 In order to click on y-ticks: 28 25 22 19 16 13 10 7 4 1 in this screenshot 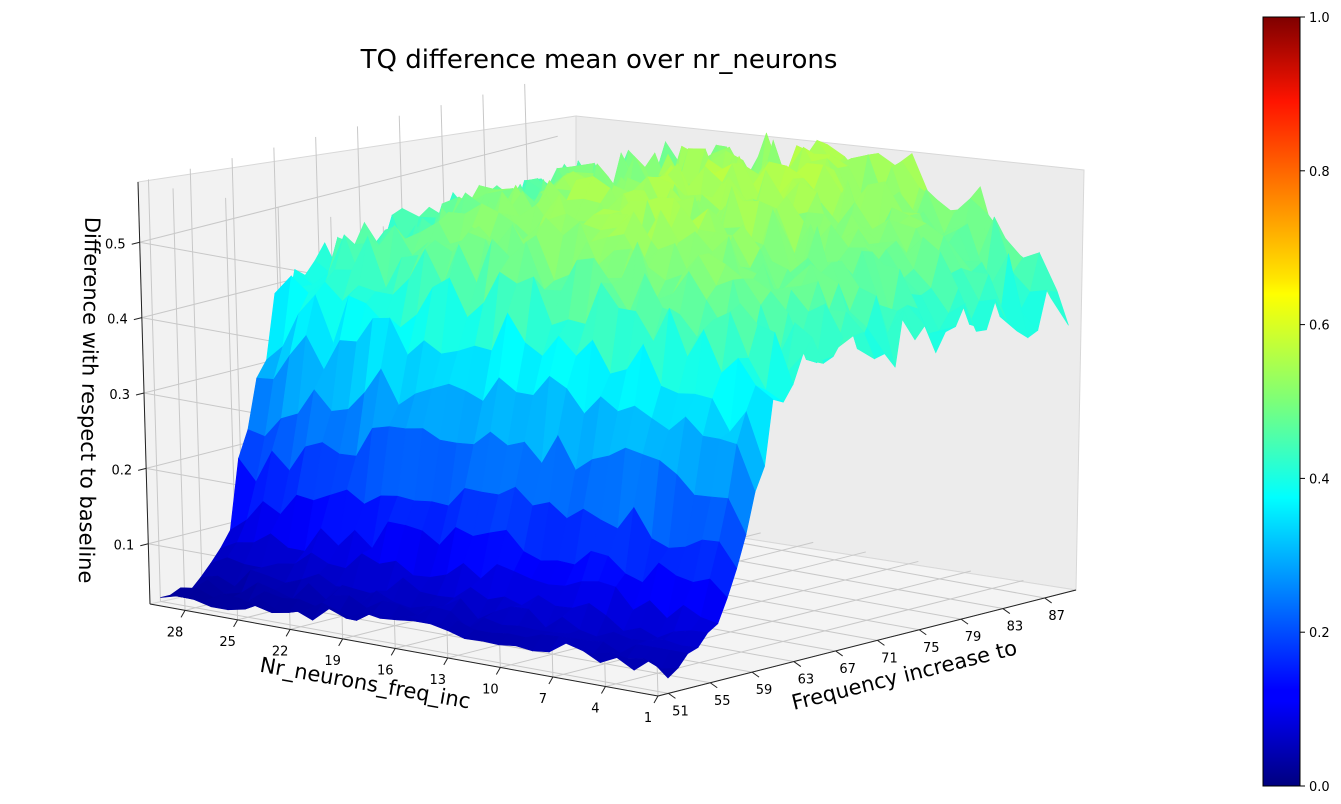, I will do `click(413, 668)`.